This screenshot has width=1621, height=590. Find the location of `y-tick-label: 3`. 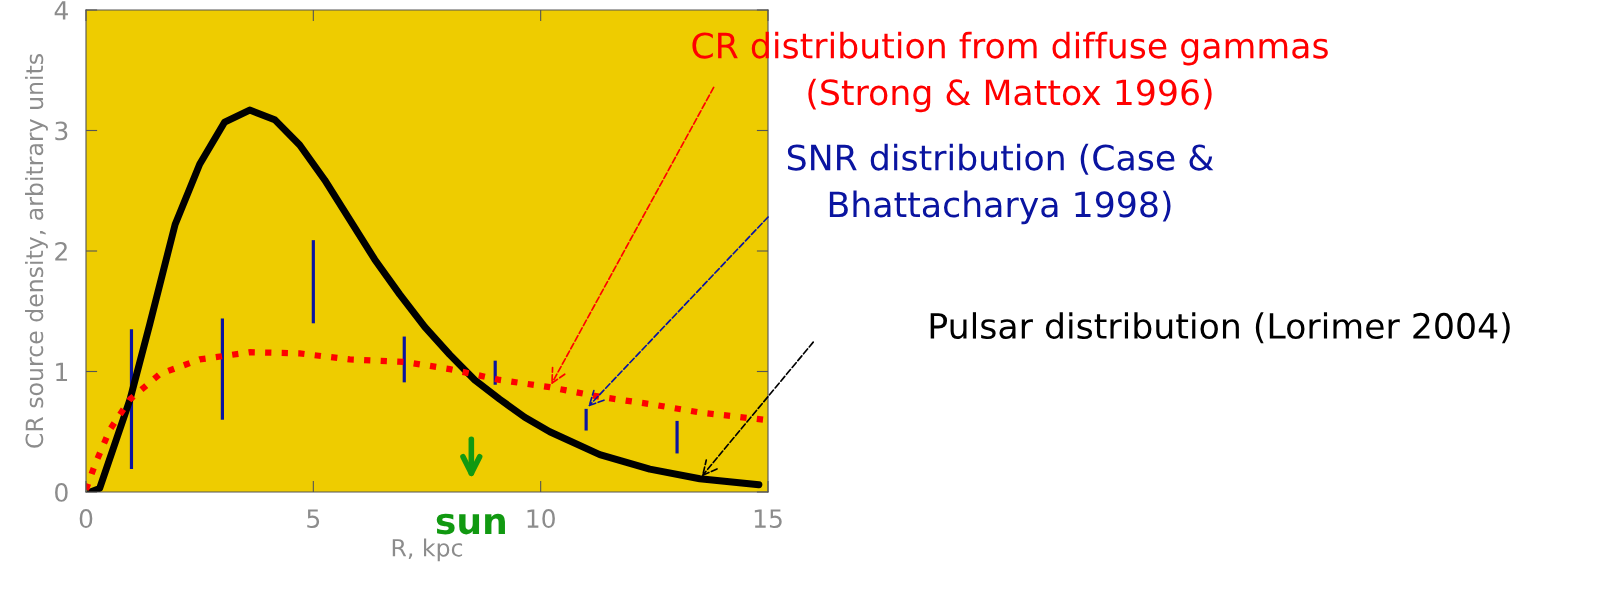

y-tick-label: 3 is located at coordinates (61, 131).